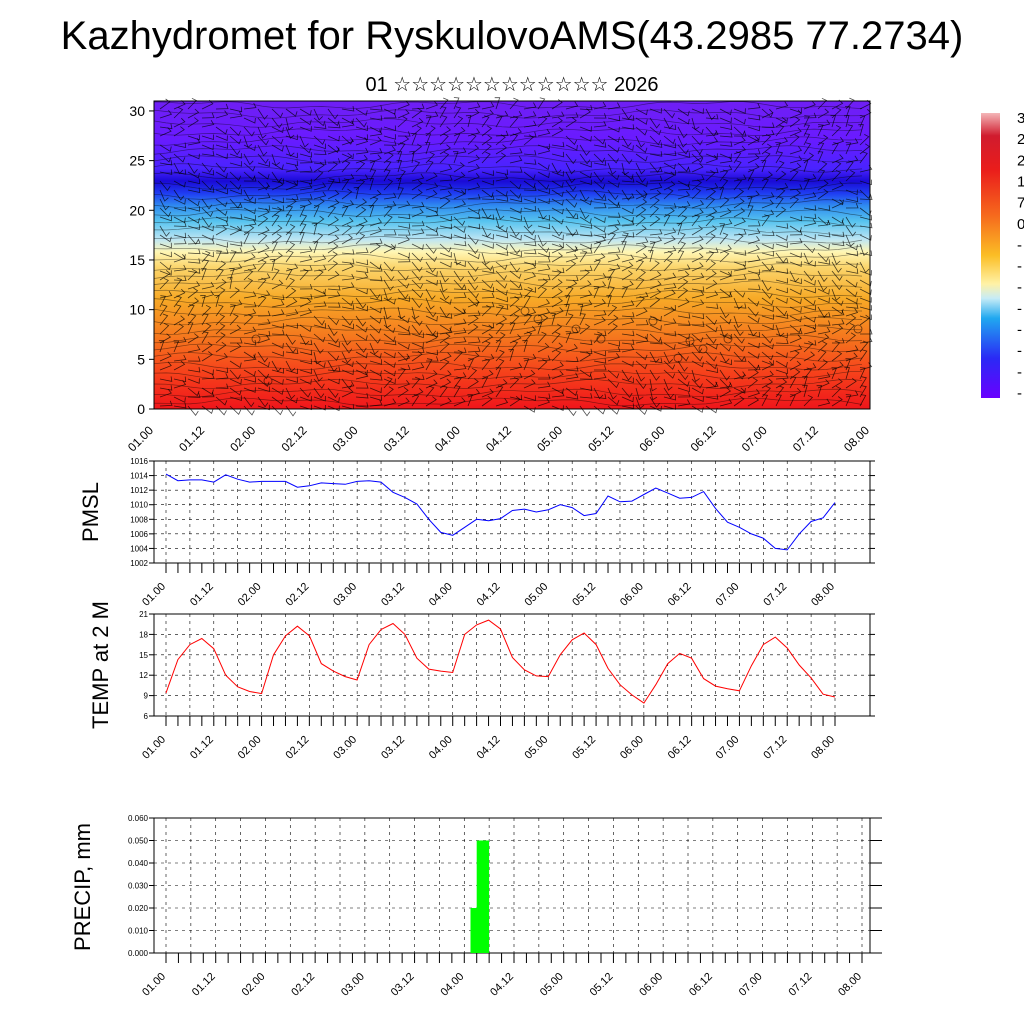 The image size is (1024, 1024). What do you see at coordinates (298, 748) in the screenshot?
I see `x-tick-label: 02.12` at bounding box center [298, 748].